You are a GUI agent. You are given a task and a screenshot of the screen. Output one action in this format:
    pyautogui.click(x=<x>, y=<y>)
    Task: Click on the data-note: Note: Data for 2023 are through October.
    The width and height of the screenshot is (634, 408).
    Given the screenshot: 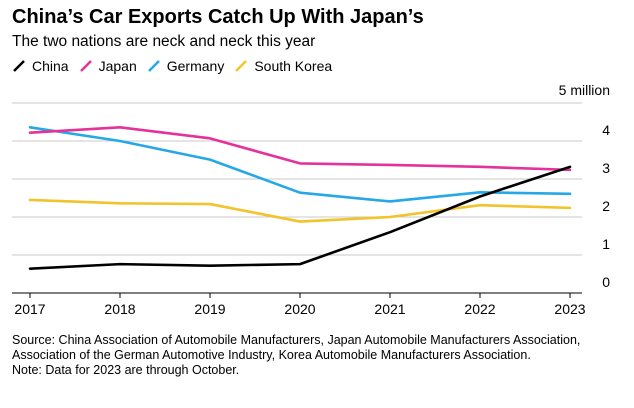 What is the action you would take?
    pyautogui.click(x=126, y=370)
    